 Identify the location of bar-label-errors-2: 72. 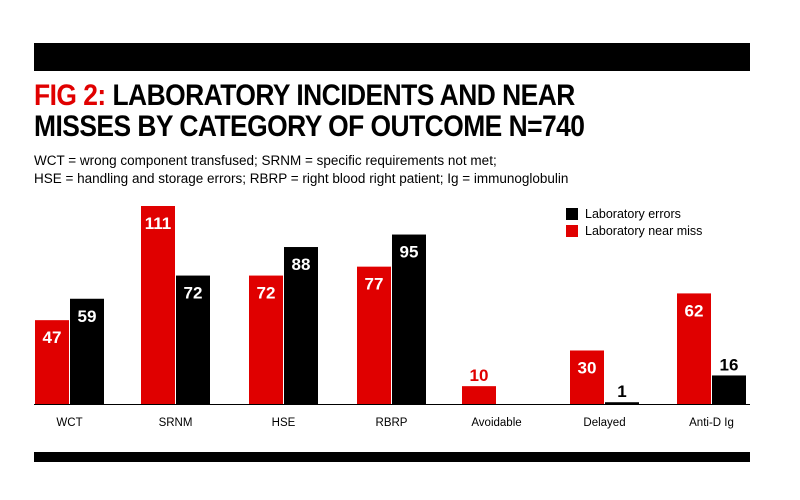
(193, 293).